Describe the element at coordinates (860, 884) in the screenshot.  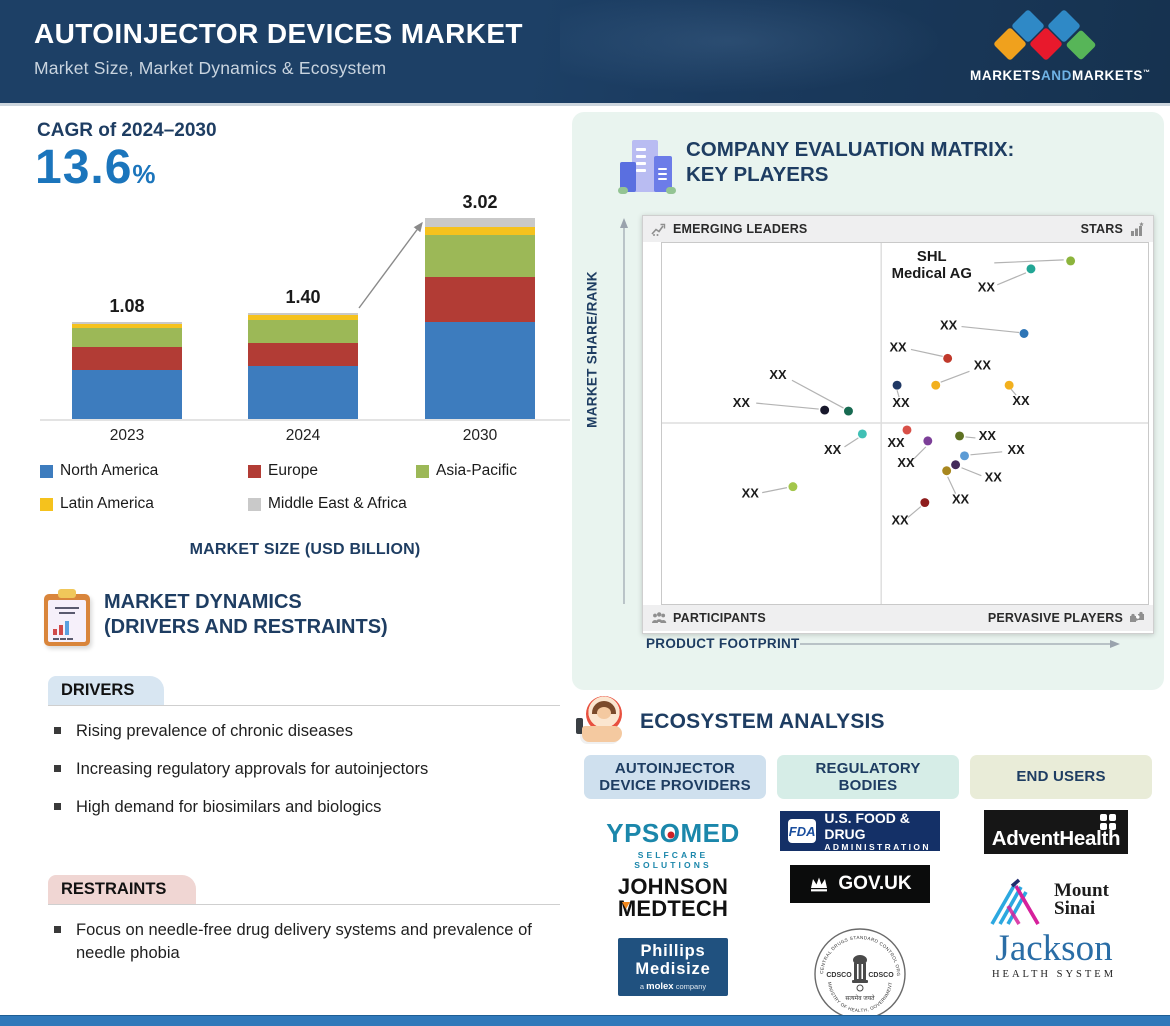
I see `govuk-logo: GOV.UK` at that location.